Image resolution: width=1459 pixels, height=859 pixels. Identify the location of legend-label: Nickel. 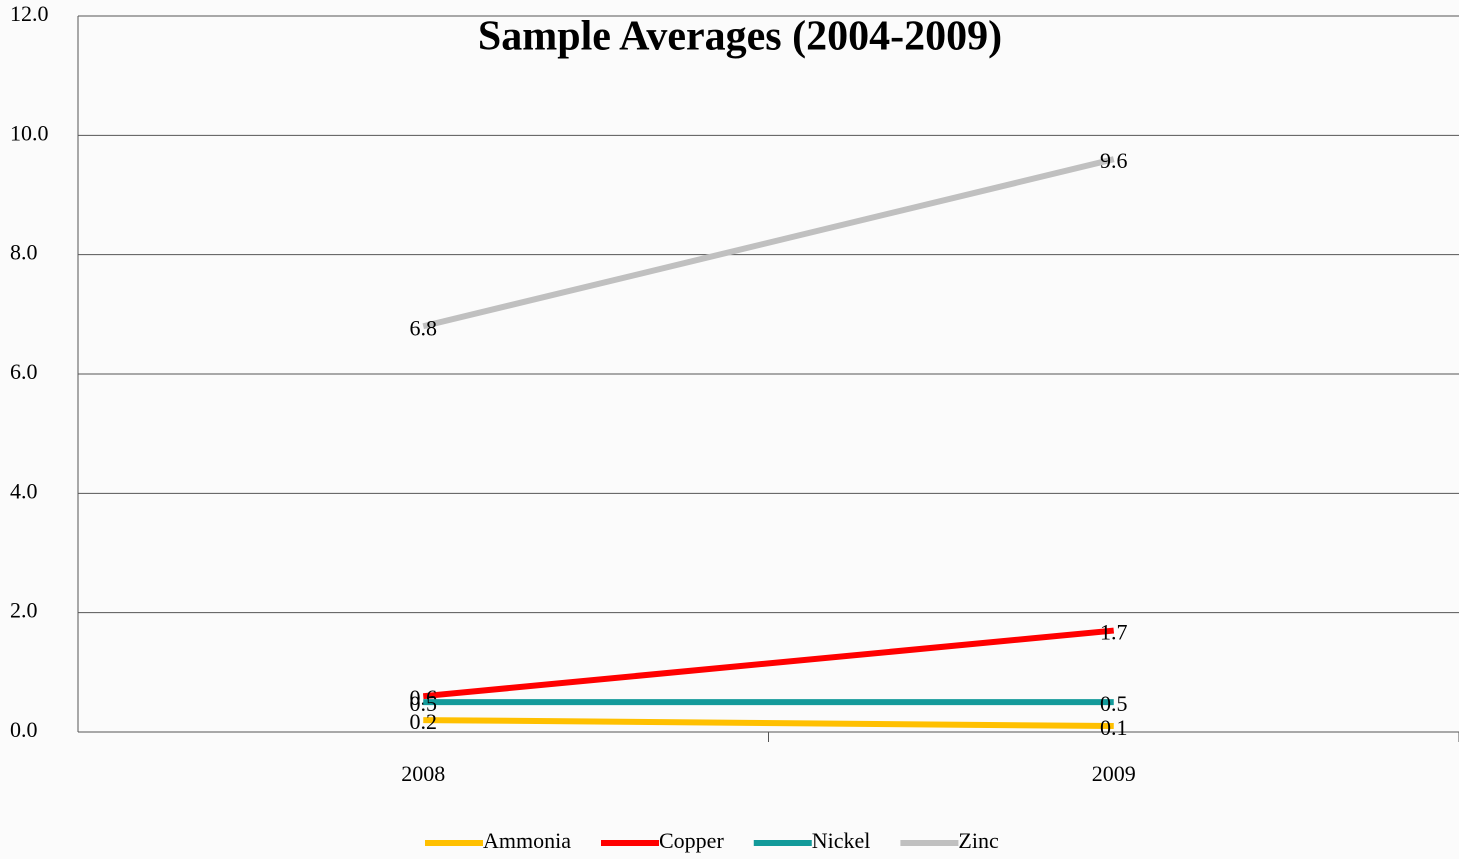
(841, 840).